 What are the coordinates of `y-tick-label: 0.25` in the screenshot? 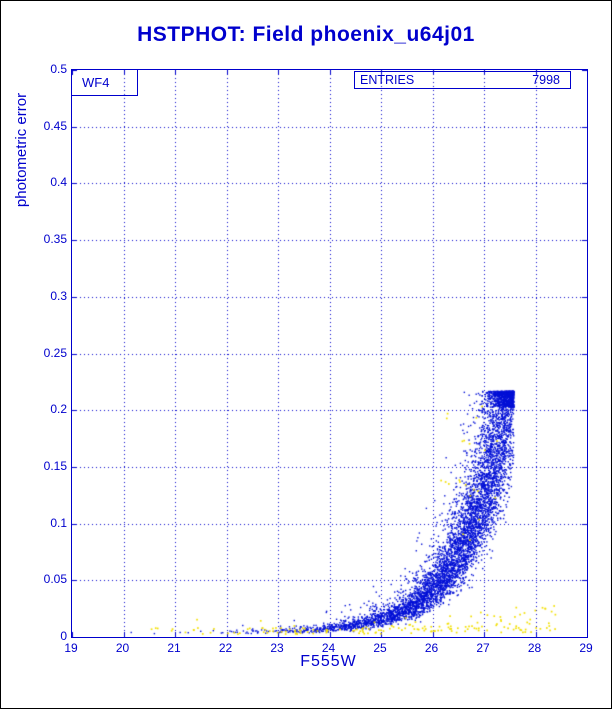 It's located at (55, 352).